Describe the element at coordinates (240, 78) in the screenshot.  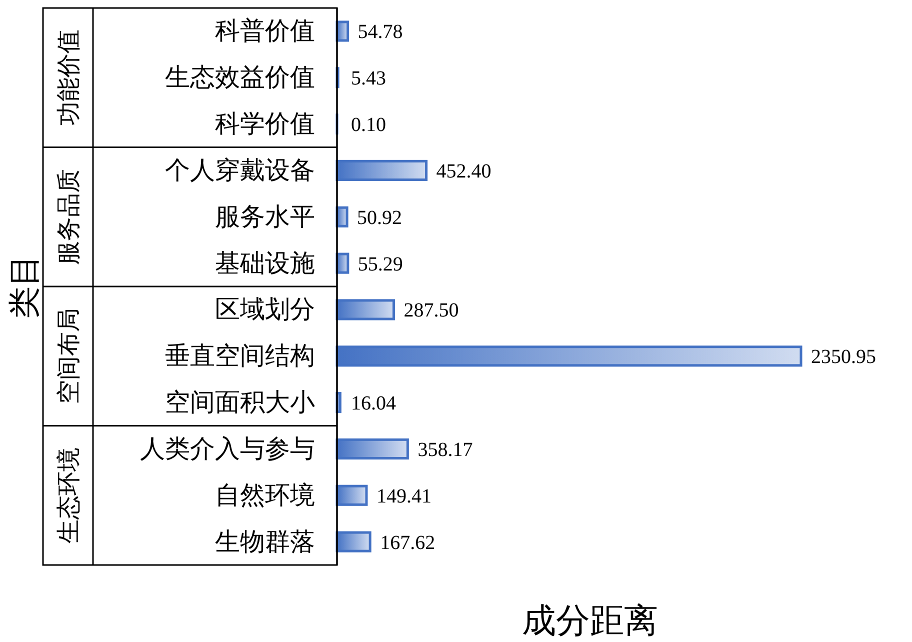
I see `y-tick-label: 生态效益价值` at that location.